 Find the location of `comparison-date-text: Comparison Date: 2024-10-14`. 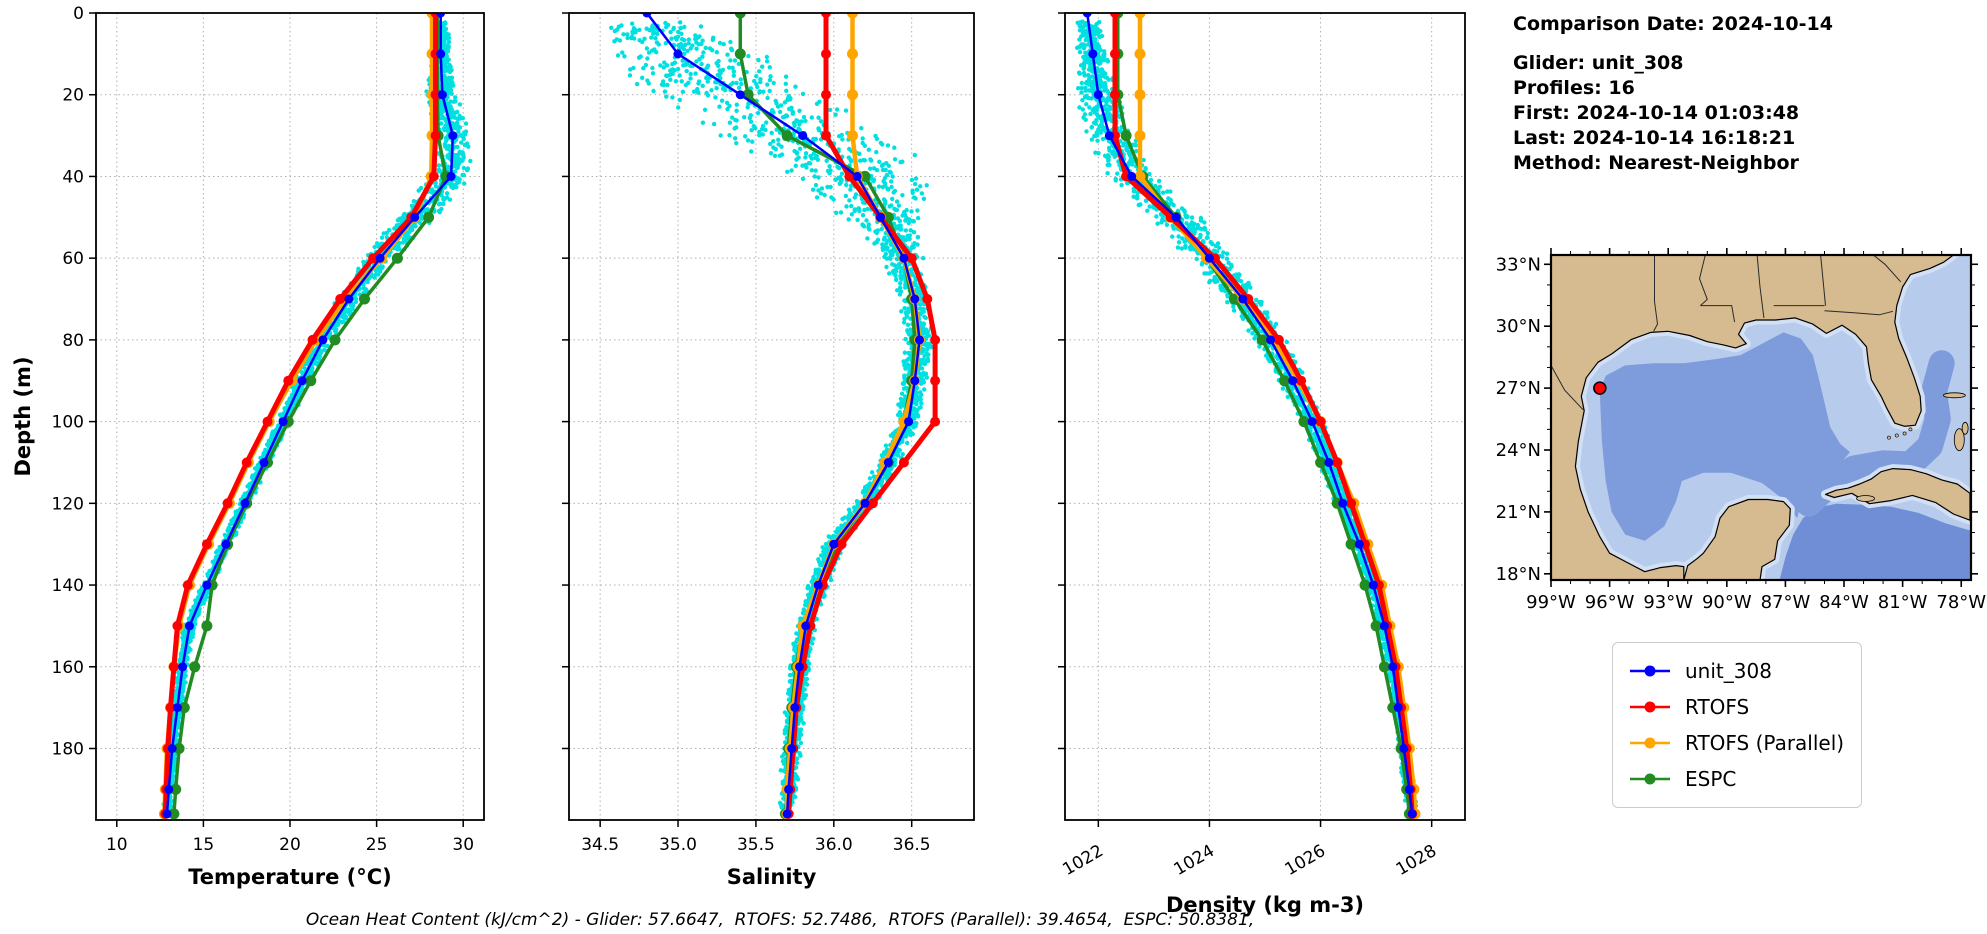

comparison-date-text: Comparison Date: 2024-10-14 is located at coordinates (1673, 24).